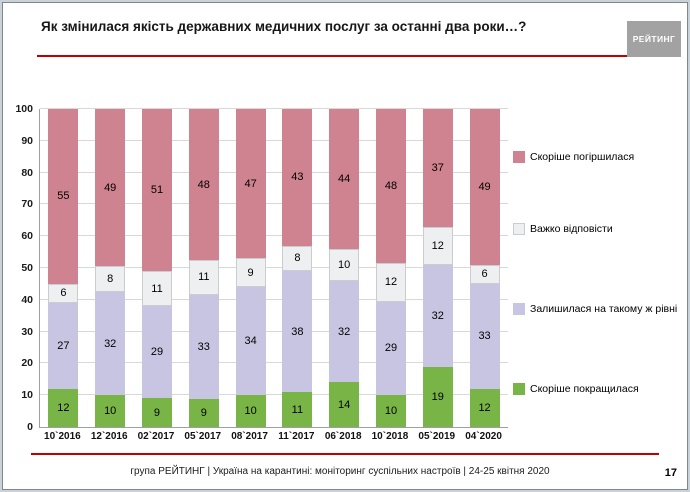 This screenshot has height=492, width=690. I want to click on bar-segment: 6, so click(63, 293).